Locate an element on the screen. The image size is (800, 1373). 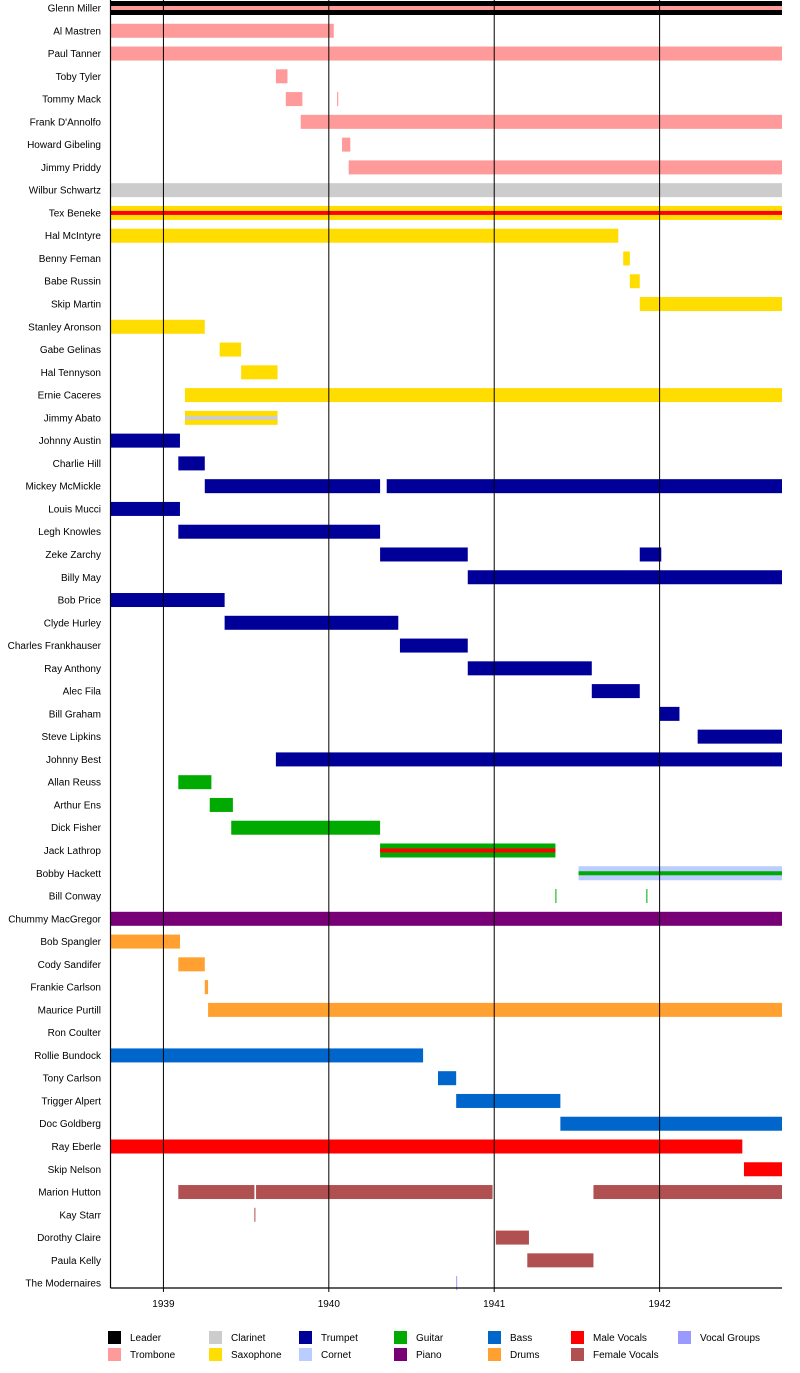
member-label: Charlie Hill is located at coordinates (77, 464).